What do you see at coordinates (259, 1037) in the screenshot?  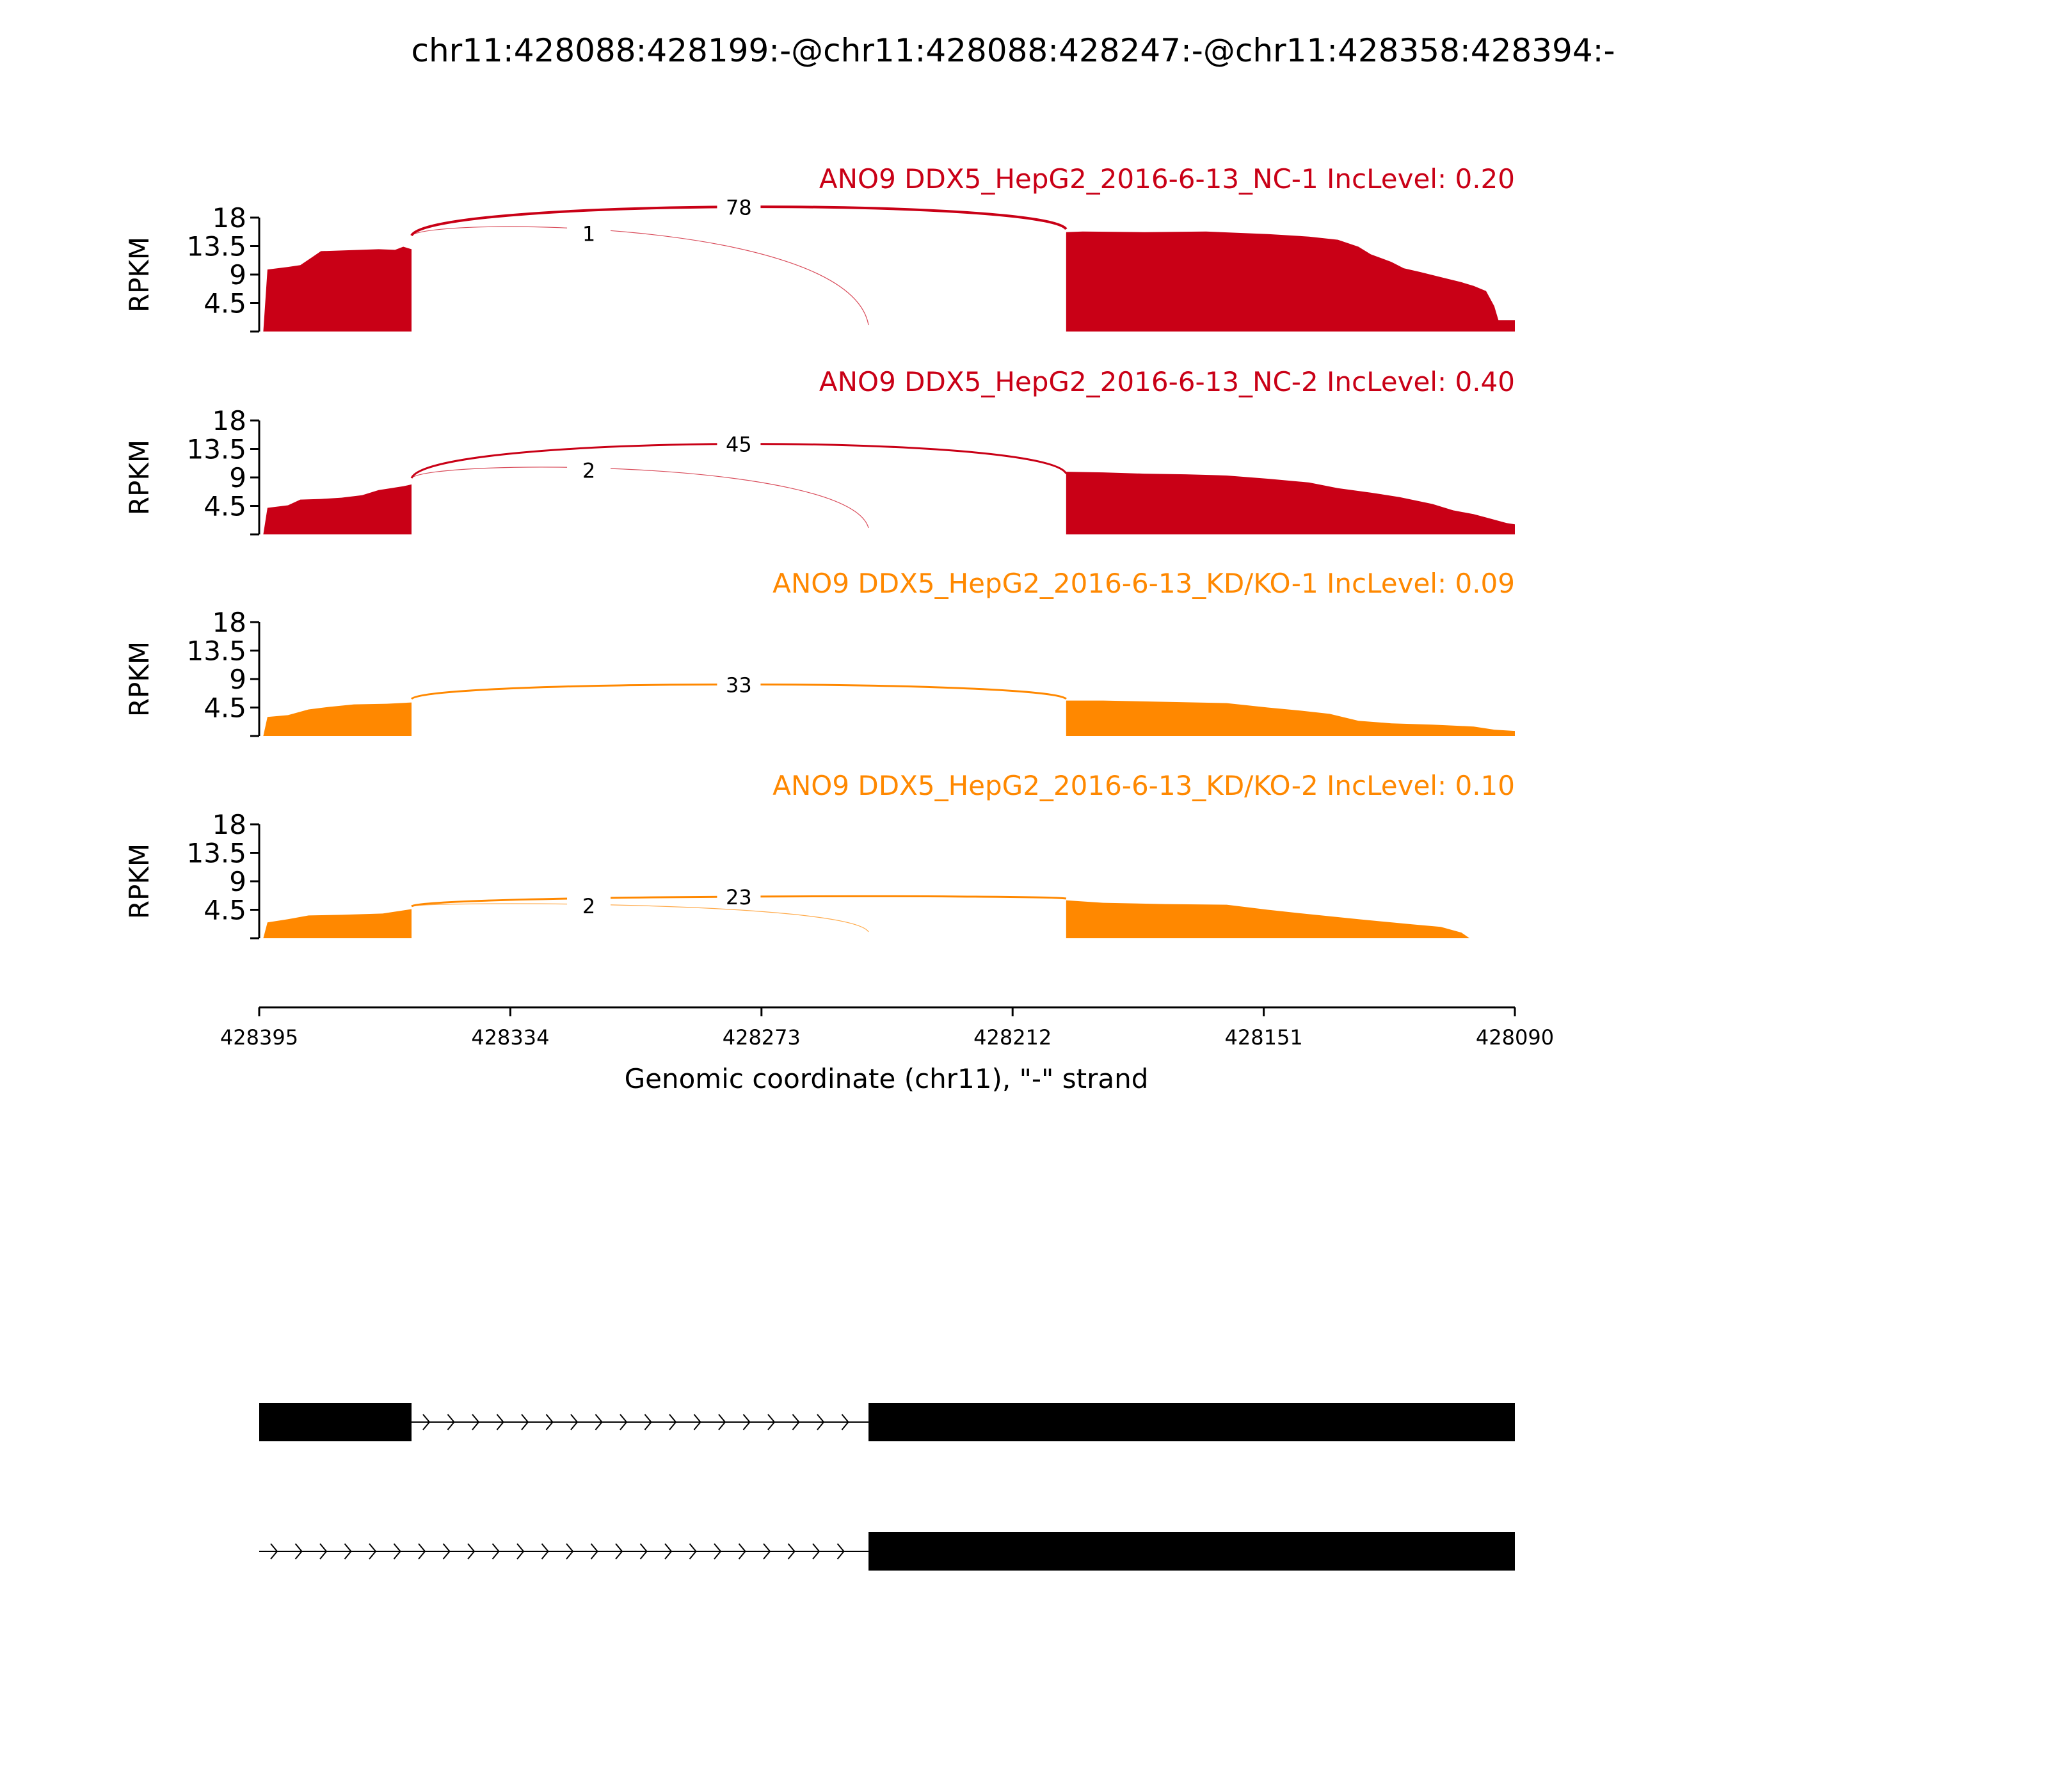 I see `x-tick-label: 428395` at bounding box center [259, 1037].